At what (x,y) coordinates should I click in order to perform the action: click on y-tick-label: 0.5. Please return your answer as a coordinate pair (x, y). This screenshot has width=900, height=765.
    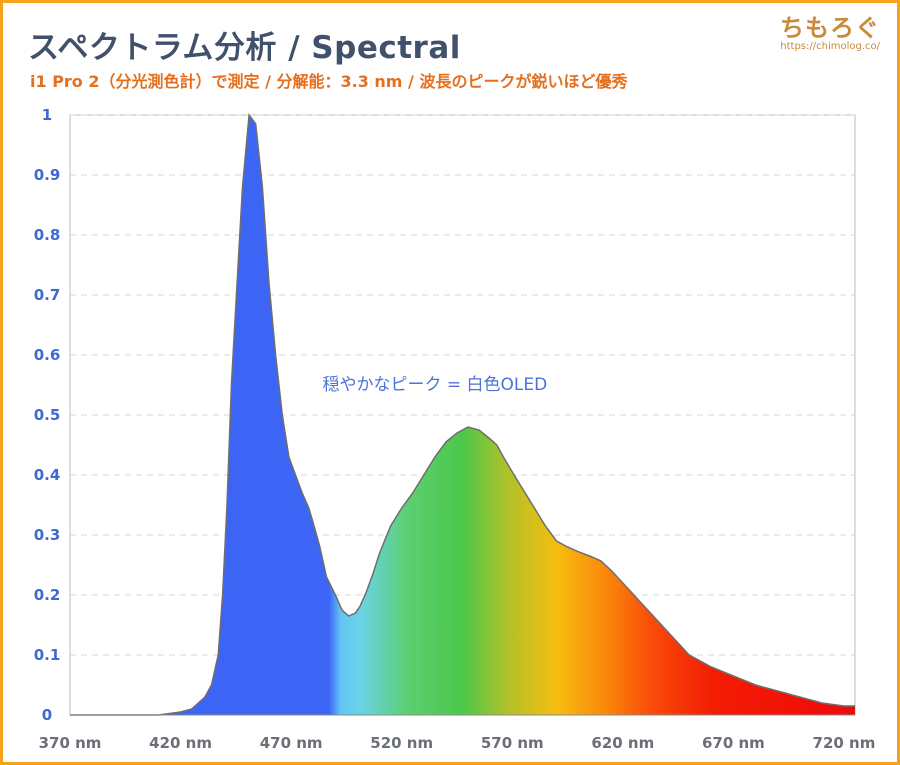
    Looking at the image, I should click on (47, 415).